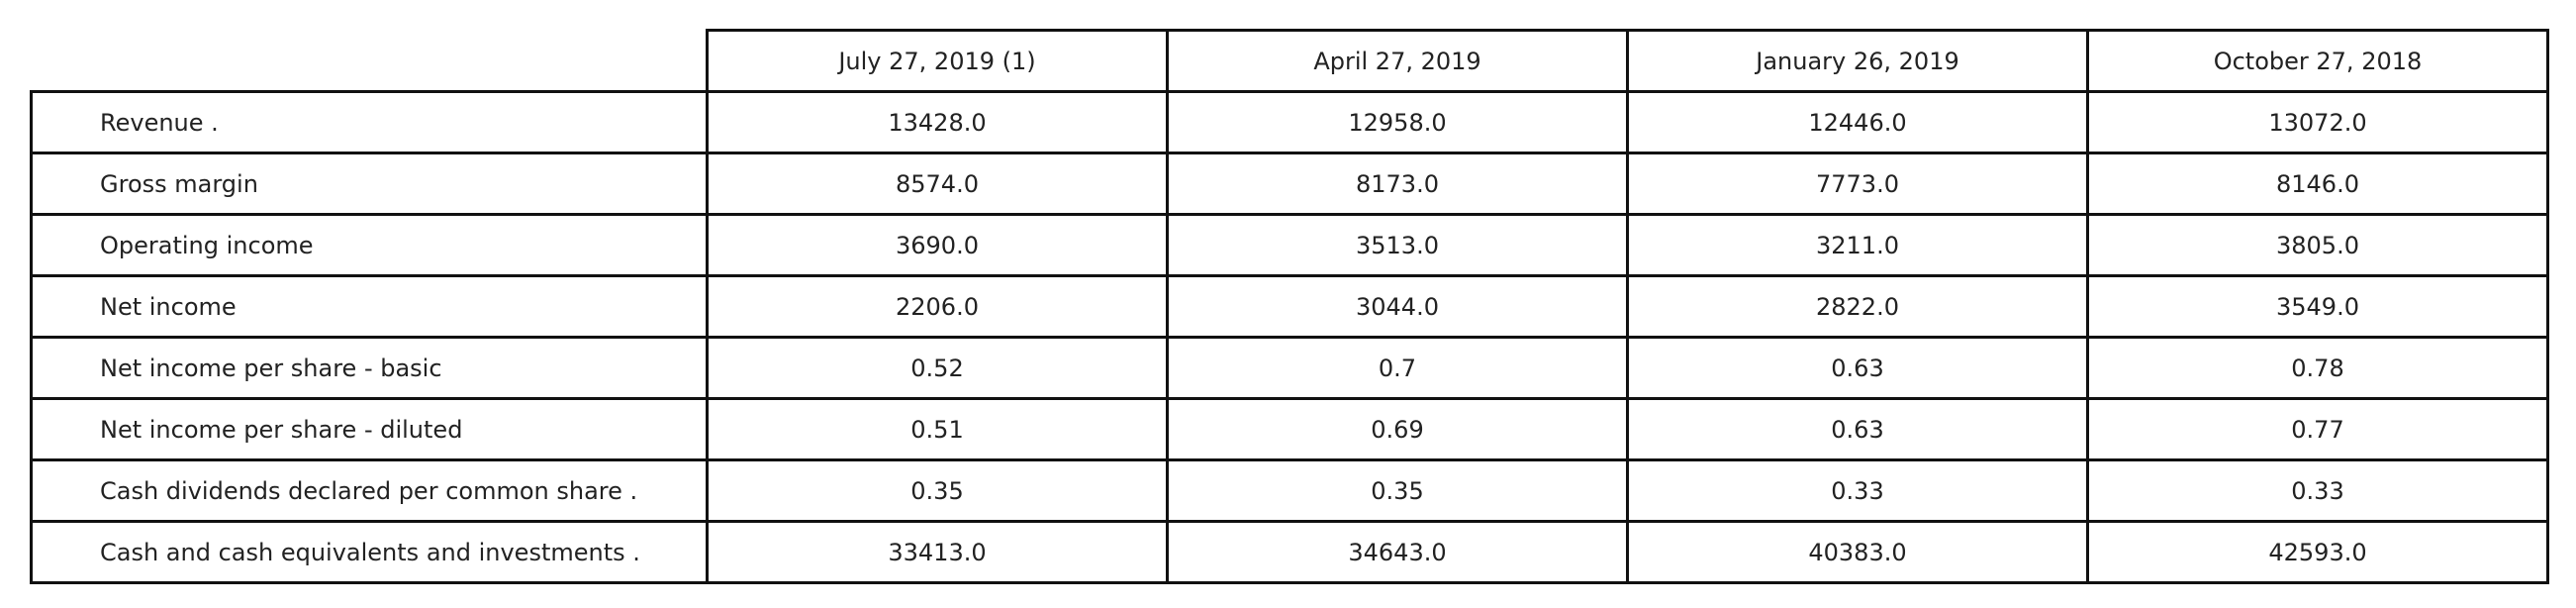  I want to click on table-cell: 0.7, so click(1397, 368).